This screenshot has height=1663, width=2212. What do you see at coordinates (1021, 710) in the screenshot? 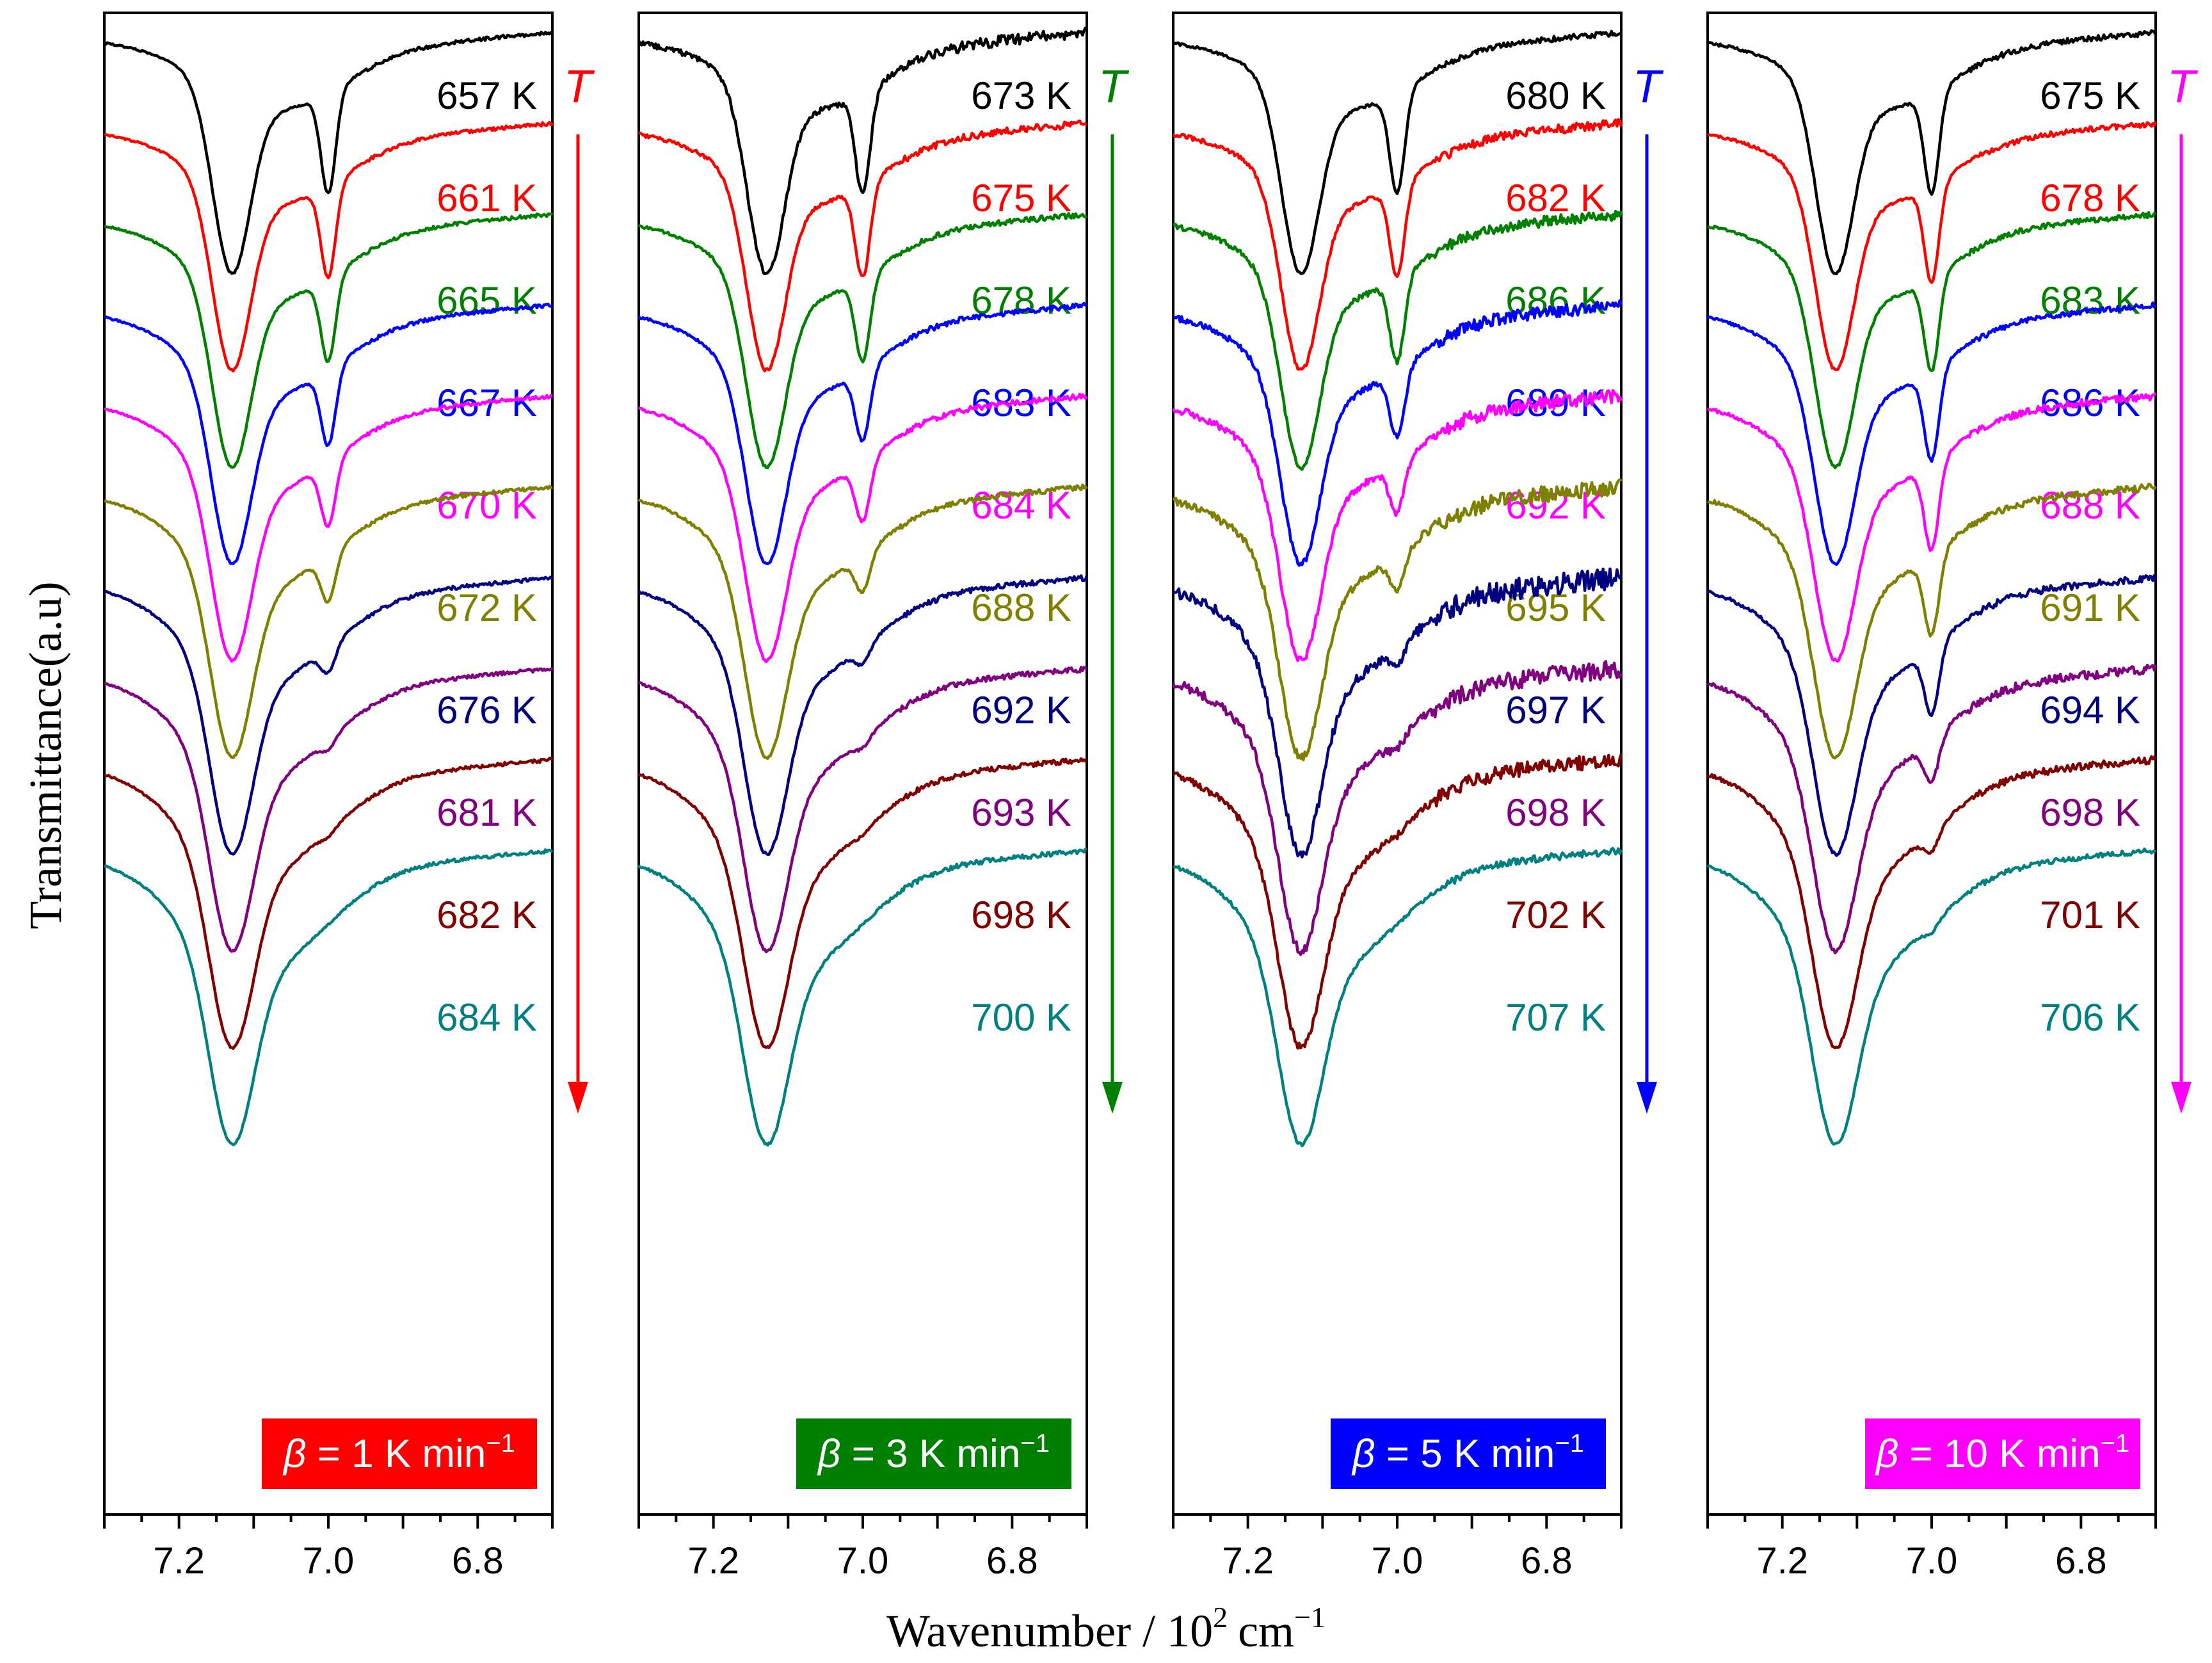
I see `series-label: 692 K` at bounding box center [1021, 710].